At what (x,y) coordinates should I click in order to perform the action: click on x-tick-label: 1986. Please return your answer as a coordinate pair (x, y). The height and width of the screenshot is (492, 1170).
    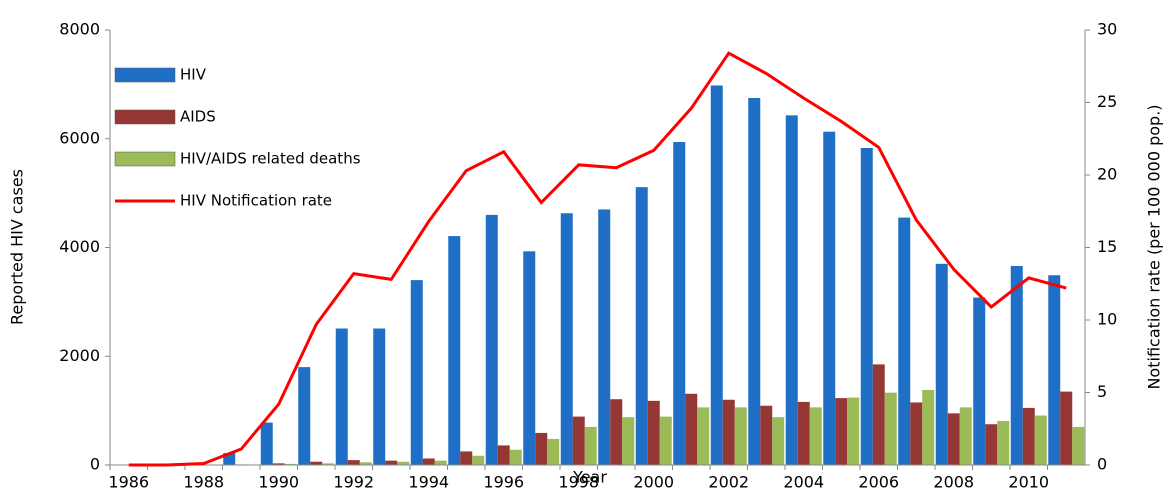
    Looking at the image, I should click on (128, 481).